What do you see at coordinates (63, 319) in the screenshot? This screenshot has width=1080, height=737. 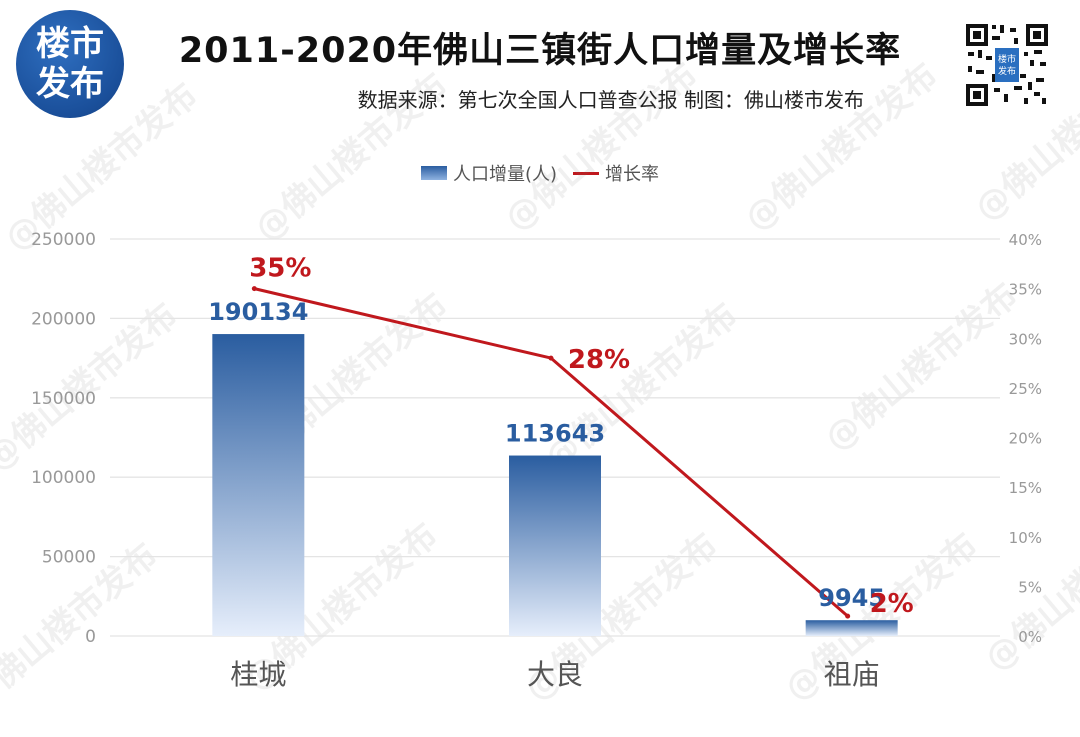 I see `y-left-tick-label: 200000` at bounding box center [63, 319].